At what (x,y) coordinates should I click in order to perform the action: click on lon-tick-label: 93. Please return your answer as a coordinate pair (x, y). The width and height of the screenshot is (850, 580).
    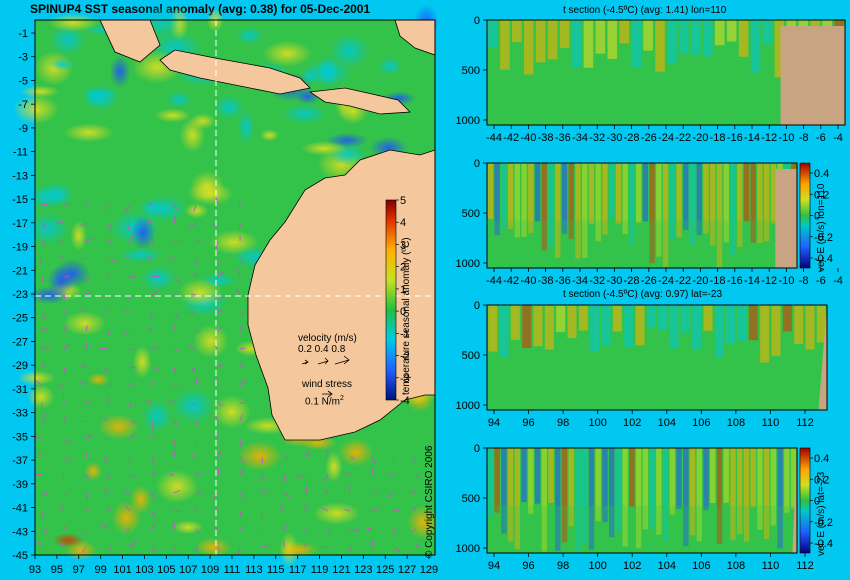
    Looking at the image, I should click on (35, 570).